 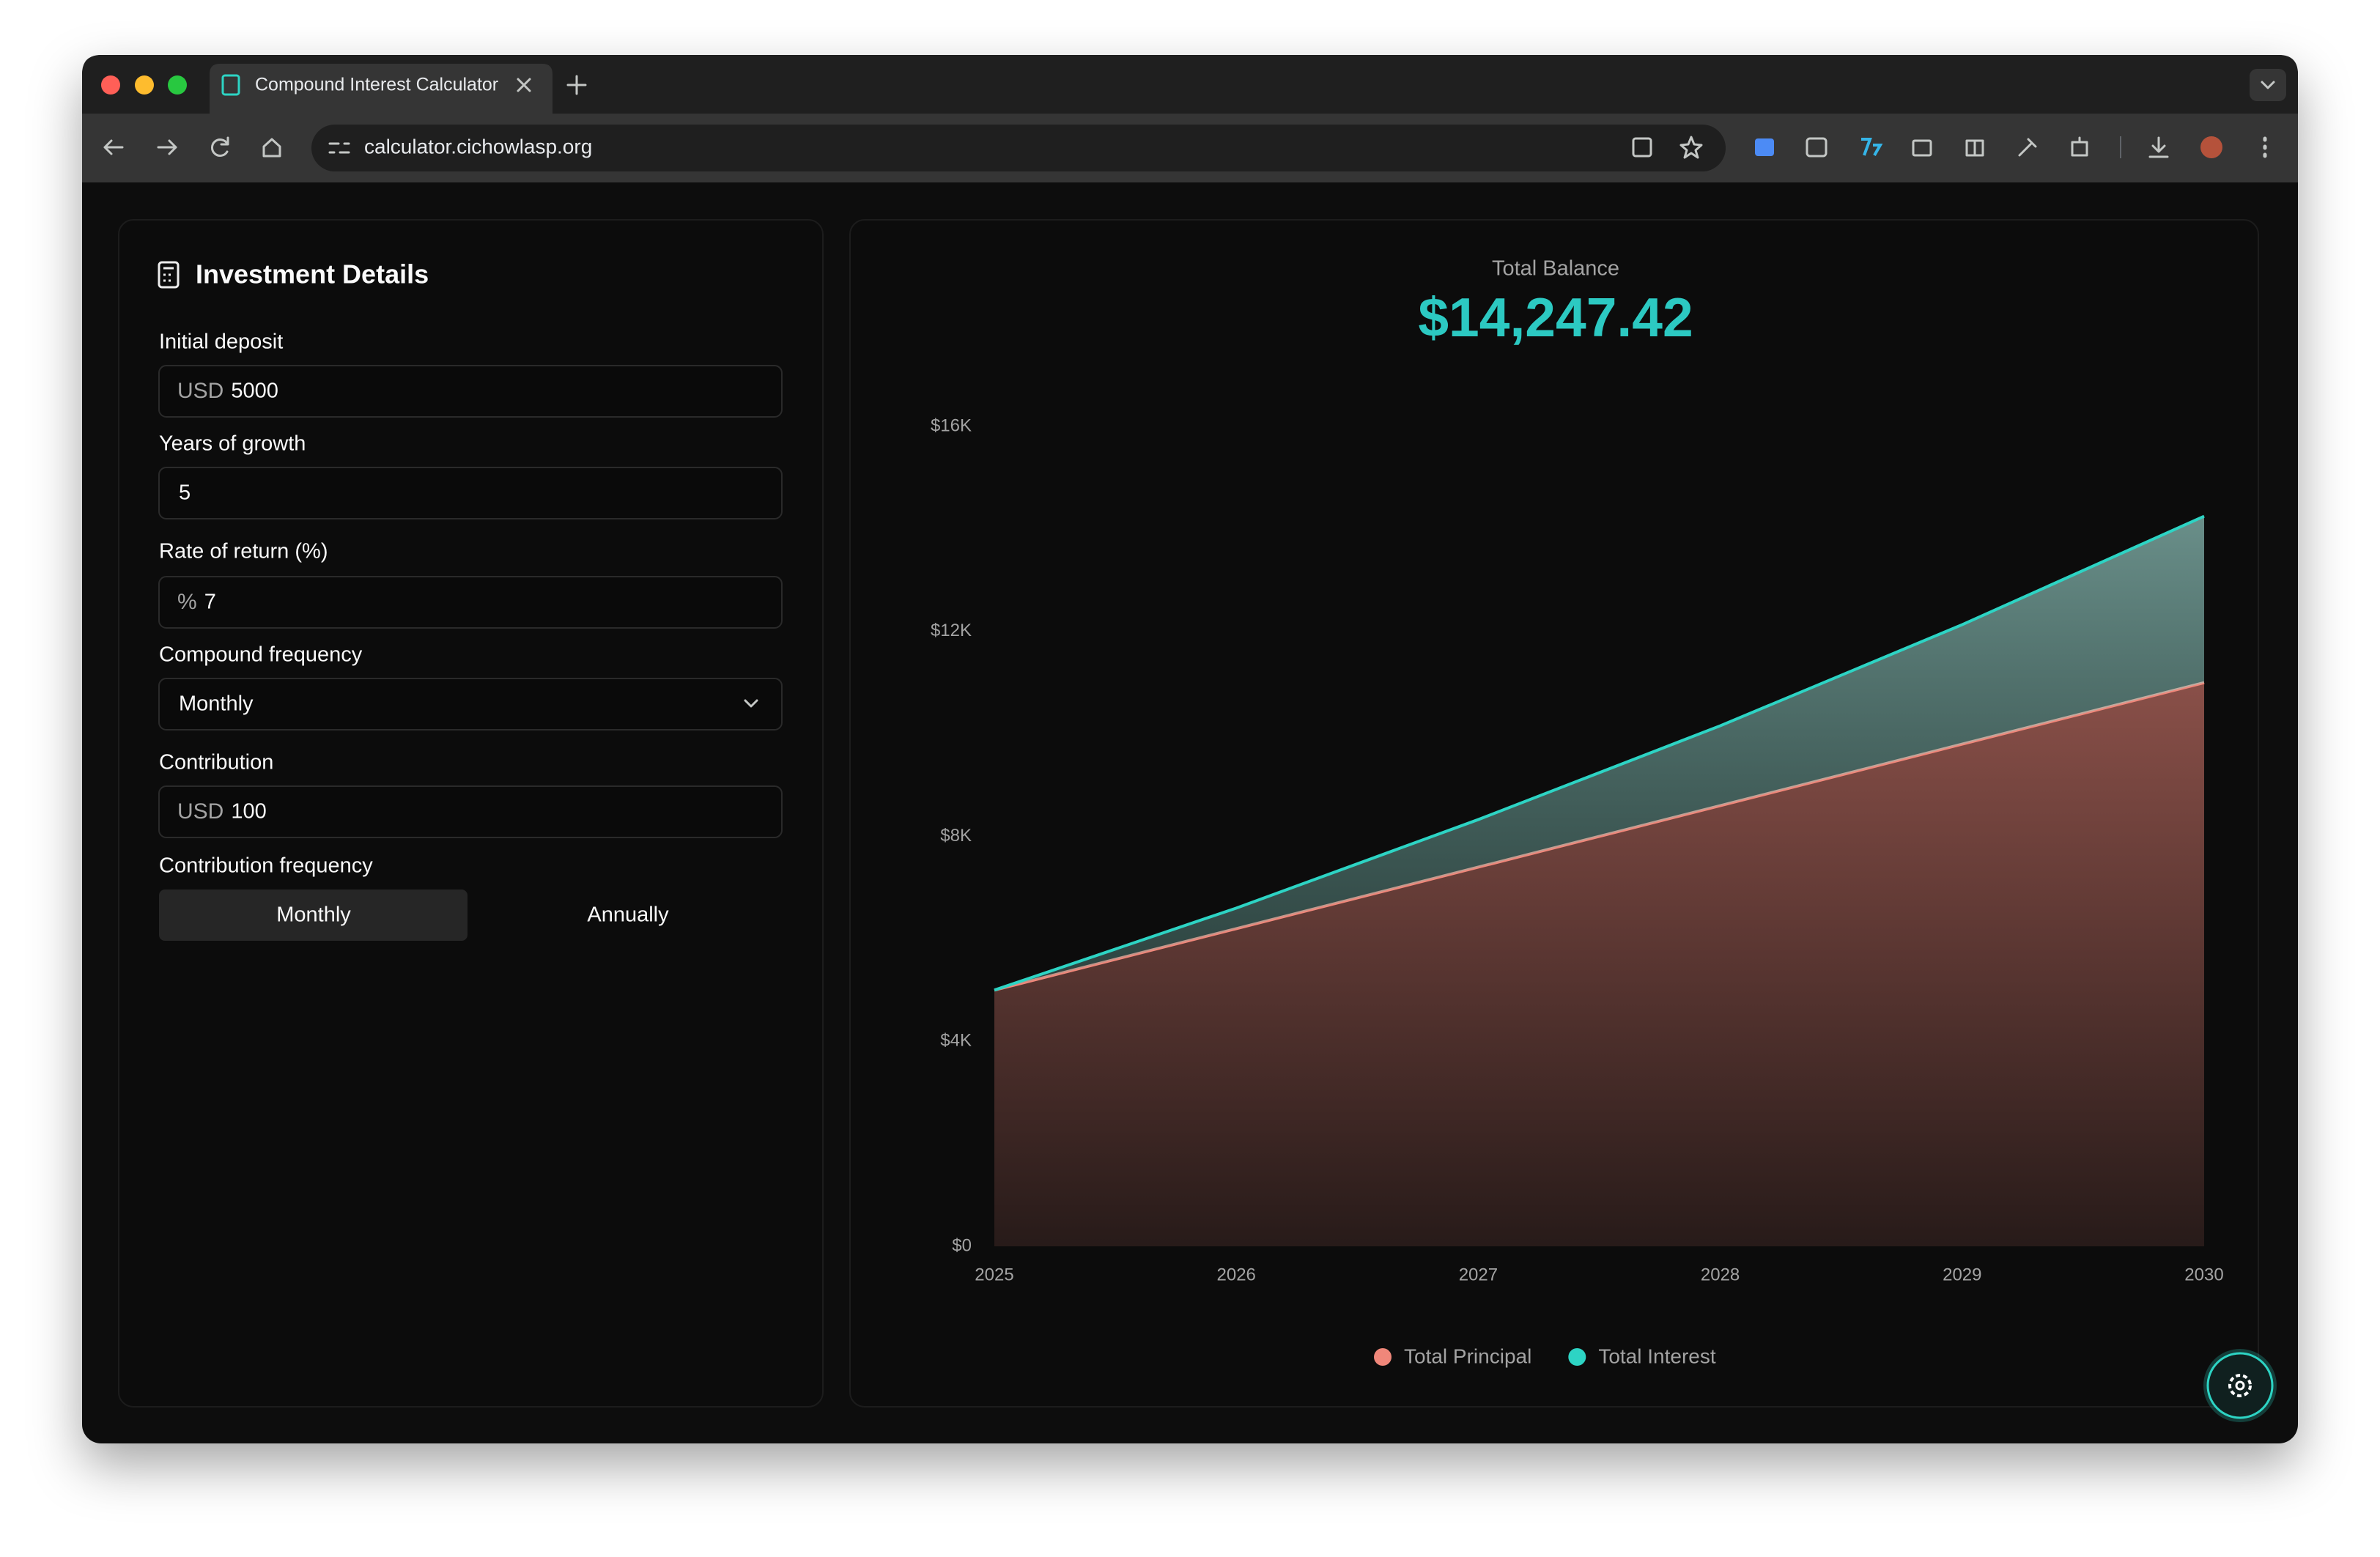 What do you see at coordinates (312, 274) in the screenshot?
I see `form-title: Investment Details` at bounding box center [312, 274].